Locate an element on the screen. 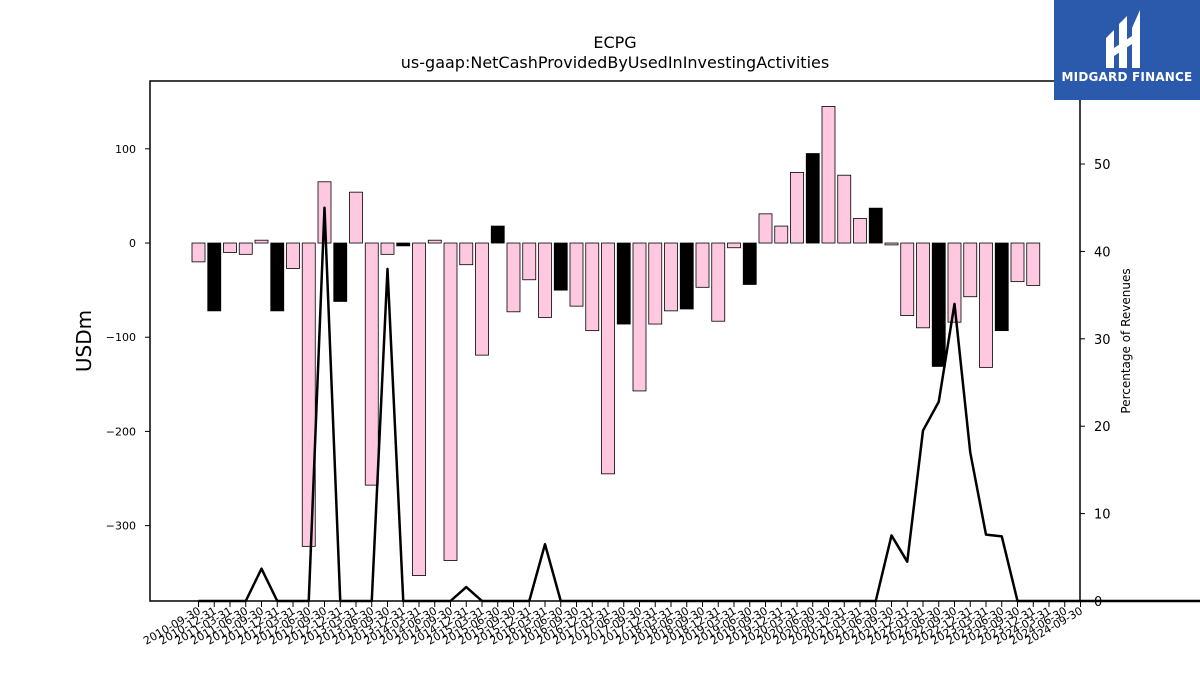 The height and width of the screenshot is (679, 1200). midgard-logo-icon is located at coordinates (1127, 35).